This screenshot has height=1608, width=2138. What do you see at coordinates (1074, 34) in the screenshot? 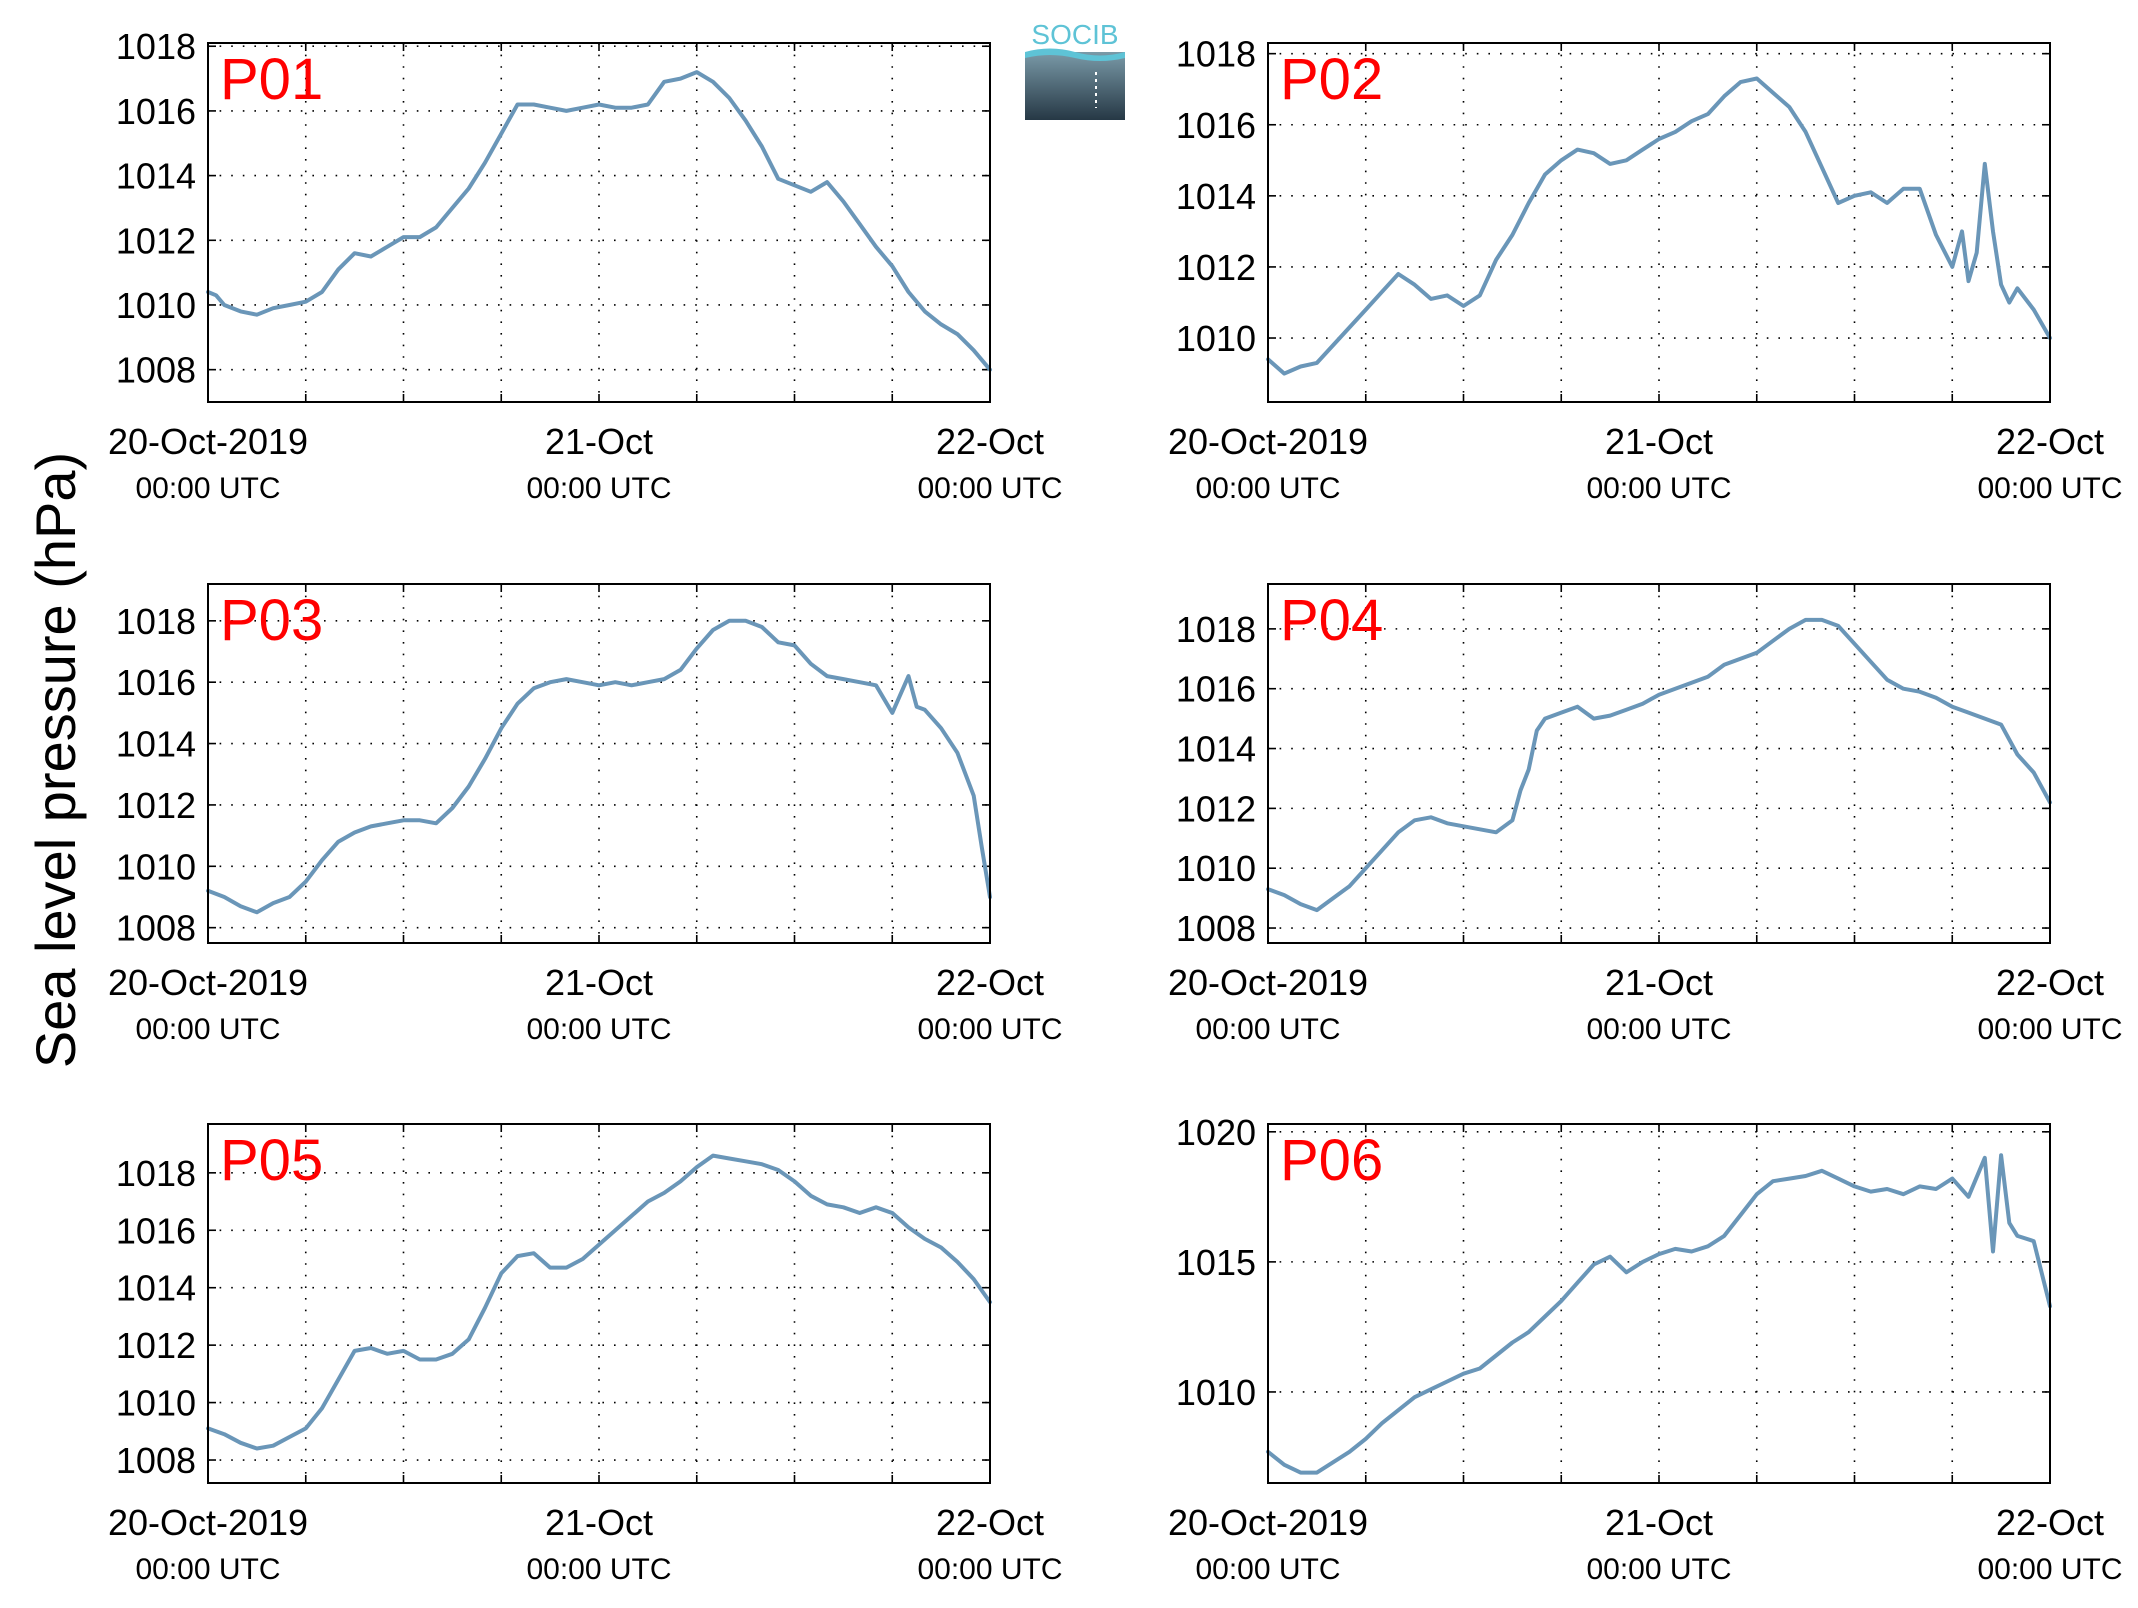
I see `socib-logo-text: SOCIB` at bounding box center [1074, 34].